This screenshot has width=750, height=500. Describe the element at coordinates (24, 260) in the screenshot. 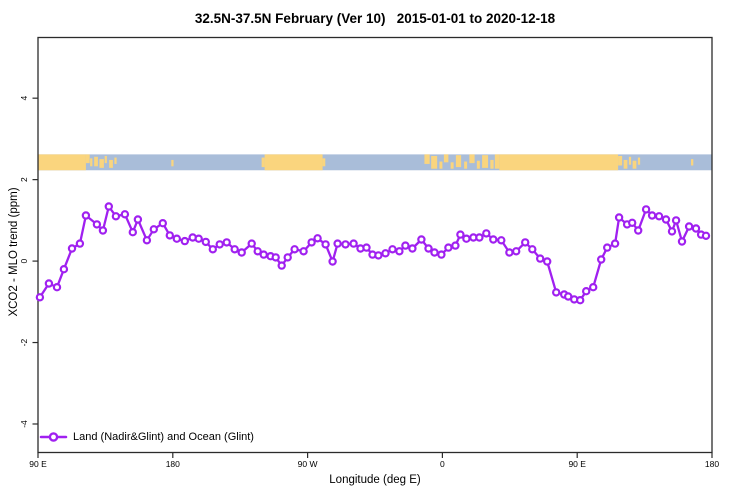

I see `y-tick-label: 0` at that location.